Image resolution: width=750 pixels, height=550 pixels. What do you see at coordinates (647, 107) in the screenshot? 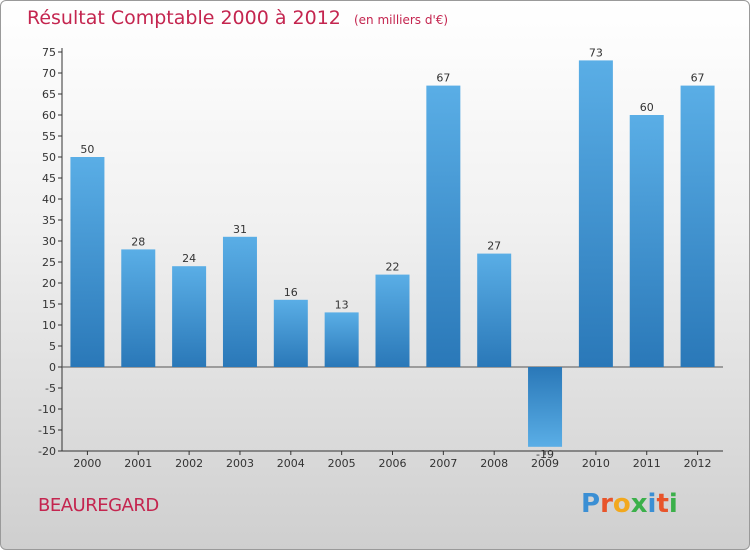
I see `data-label-2011: 60` at bounding box center [647, 107].